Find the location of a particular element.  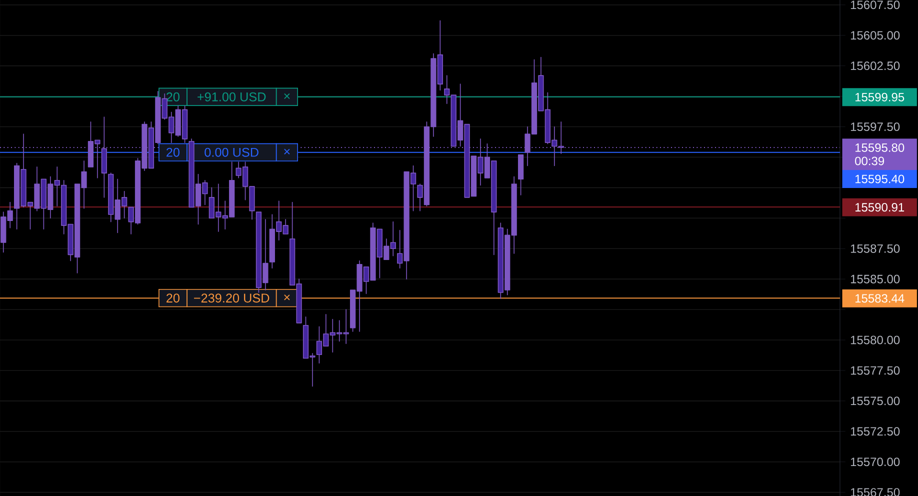

ref-line-label: 15595.80 is located at coordinates (879, 147).